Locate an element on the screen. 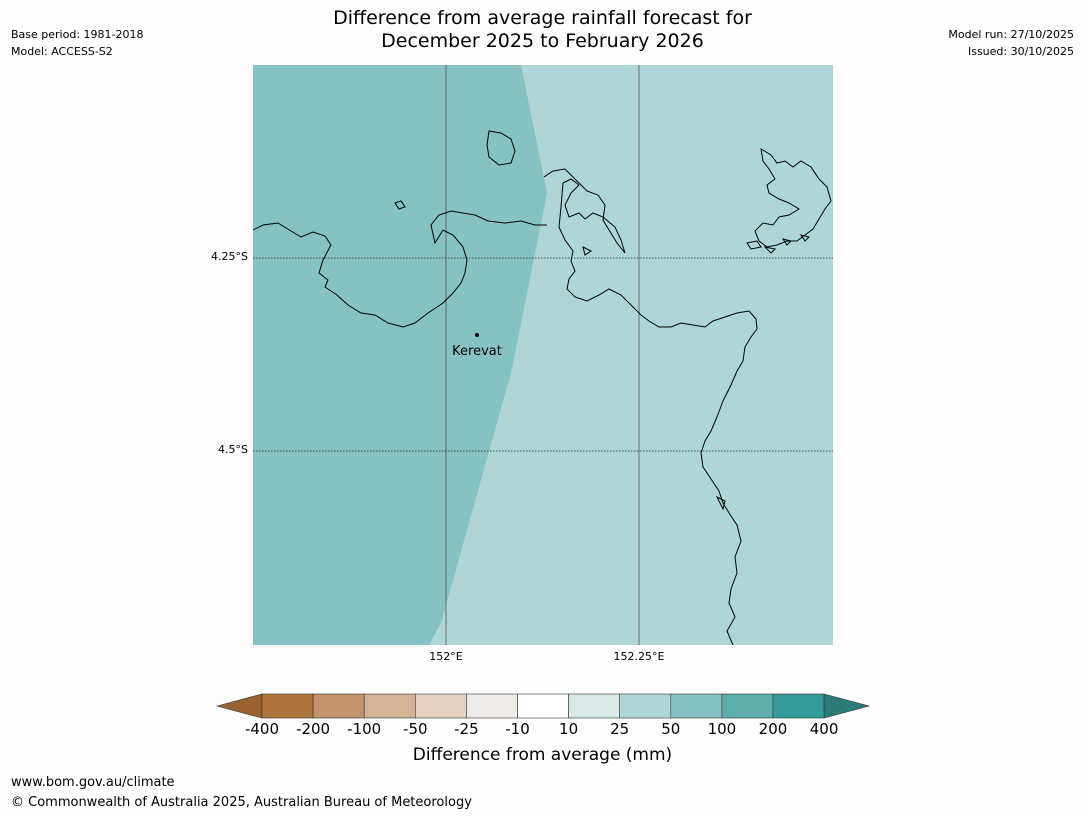  colorbar-extend-low is located at coordinates (239, 706).